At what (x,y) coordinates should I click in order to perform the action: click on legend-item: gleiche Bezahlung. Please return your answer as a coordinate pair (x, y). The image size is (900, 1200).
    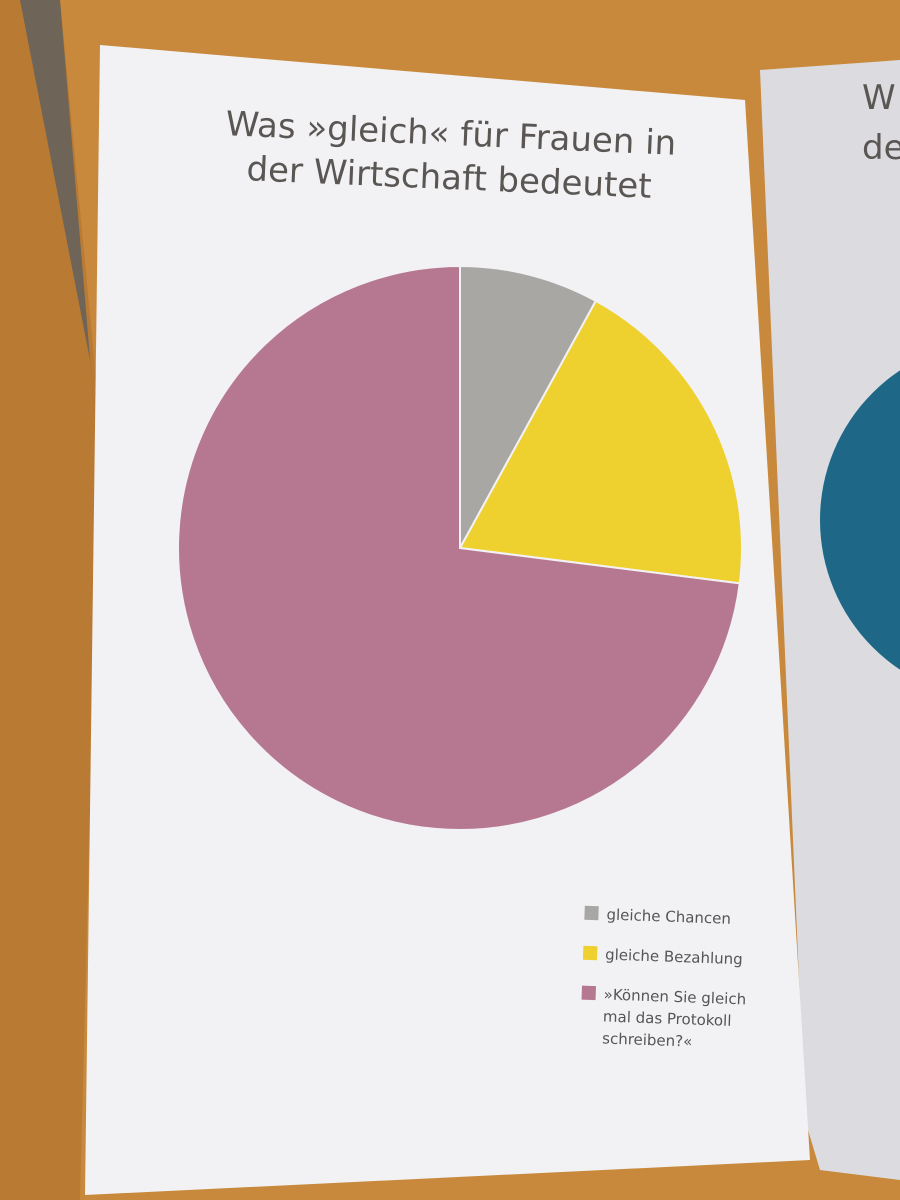
    Looking at the image, I should click on (678, 957).